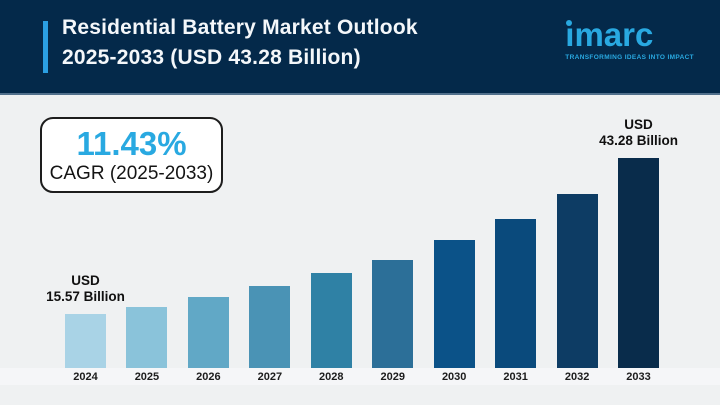 This screenshot has width=720, height=405. I want to click on logo-tagline: TRANSFORMING IDEAS INTO IMPACT, so click(629, 57).